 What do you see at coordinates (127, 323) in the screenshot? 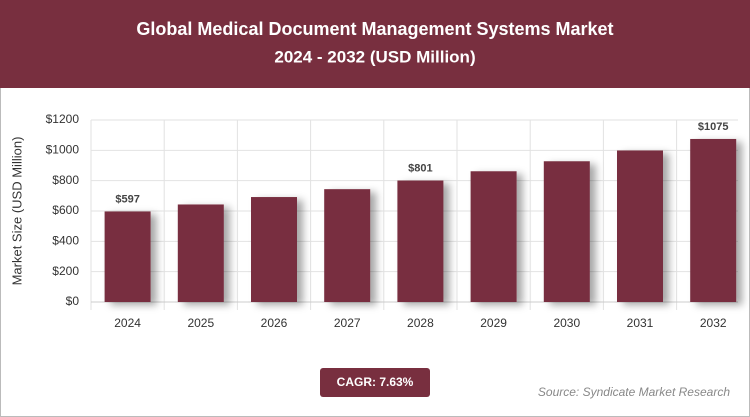
I see `x-tick-label: 2024` at bounding box center [127, 323].